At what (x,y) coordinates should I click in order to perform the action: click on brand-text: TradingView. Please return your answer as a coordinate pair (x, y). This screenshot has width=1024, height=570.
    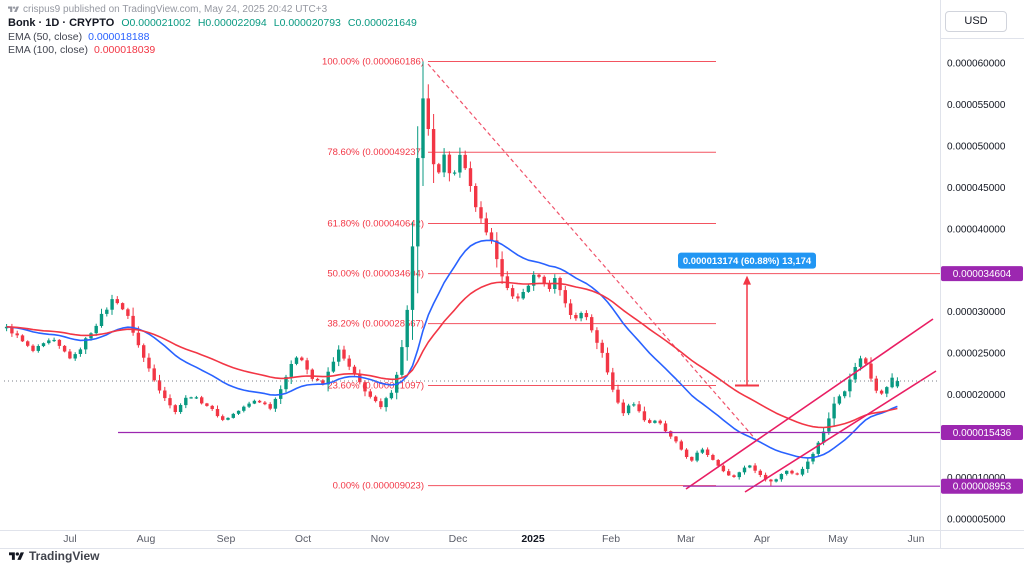
    Looking at the image, I should click on (64, 556).